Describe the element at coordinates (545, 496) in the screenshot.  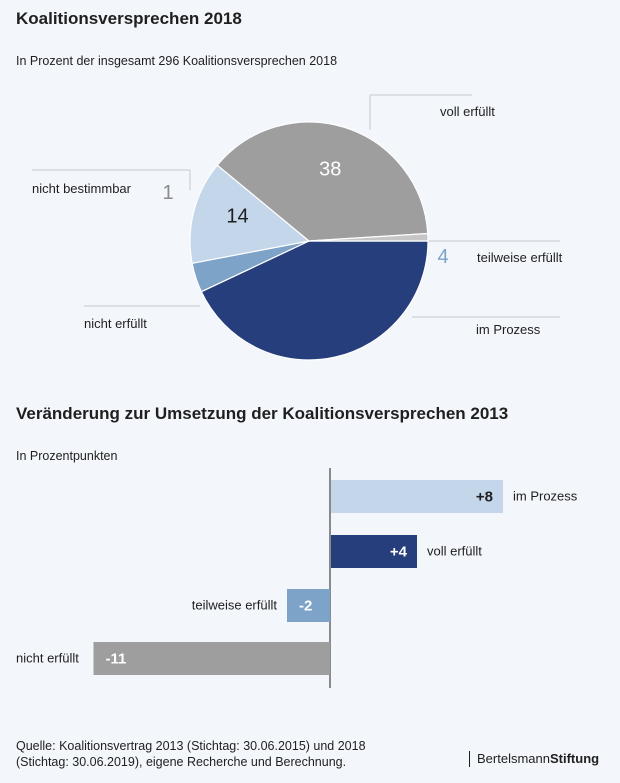
I see `bar-label-im-prozess: im Prozess` at that location.